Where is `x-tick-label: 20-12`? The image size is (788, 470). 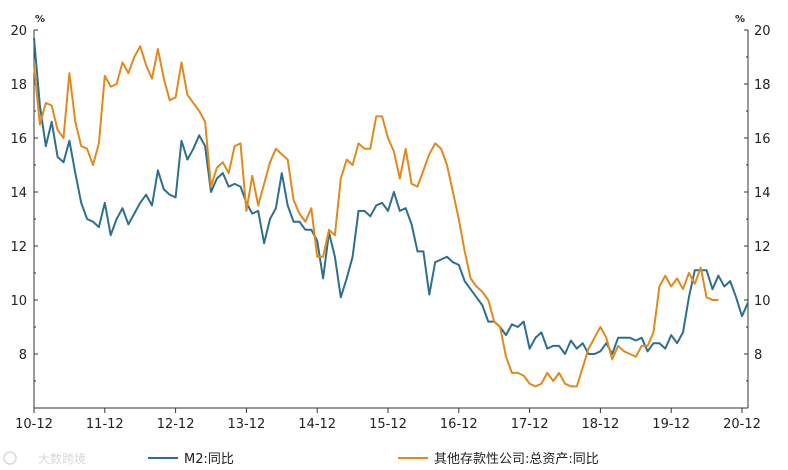
x-tick-label: 20-12 is located at coordinates (742, 424).